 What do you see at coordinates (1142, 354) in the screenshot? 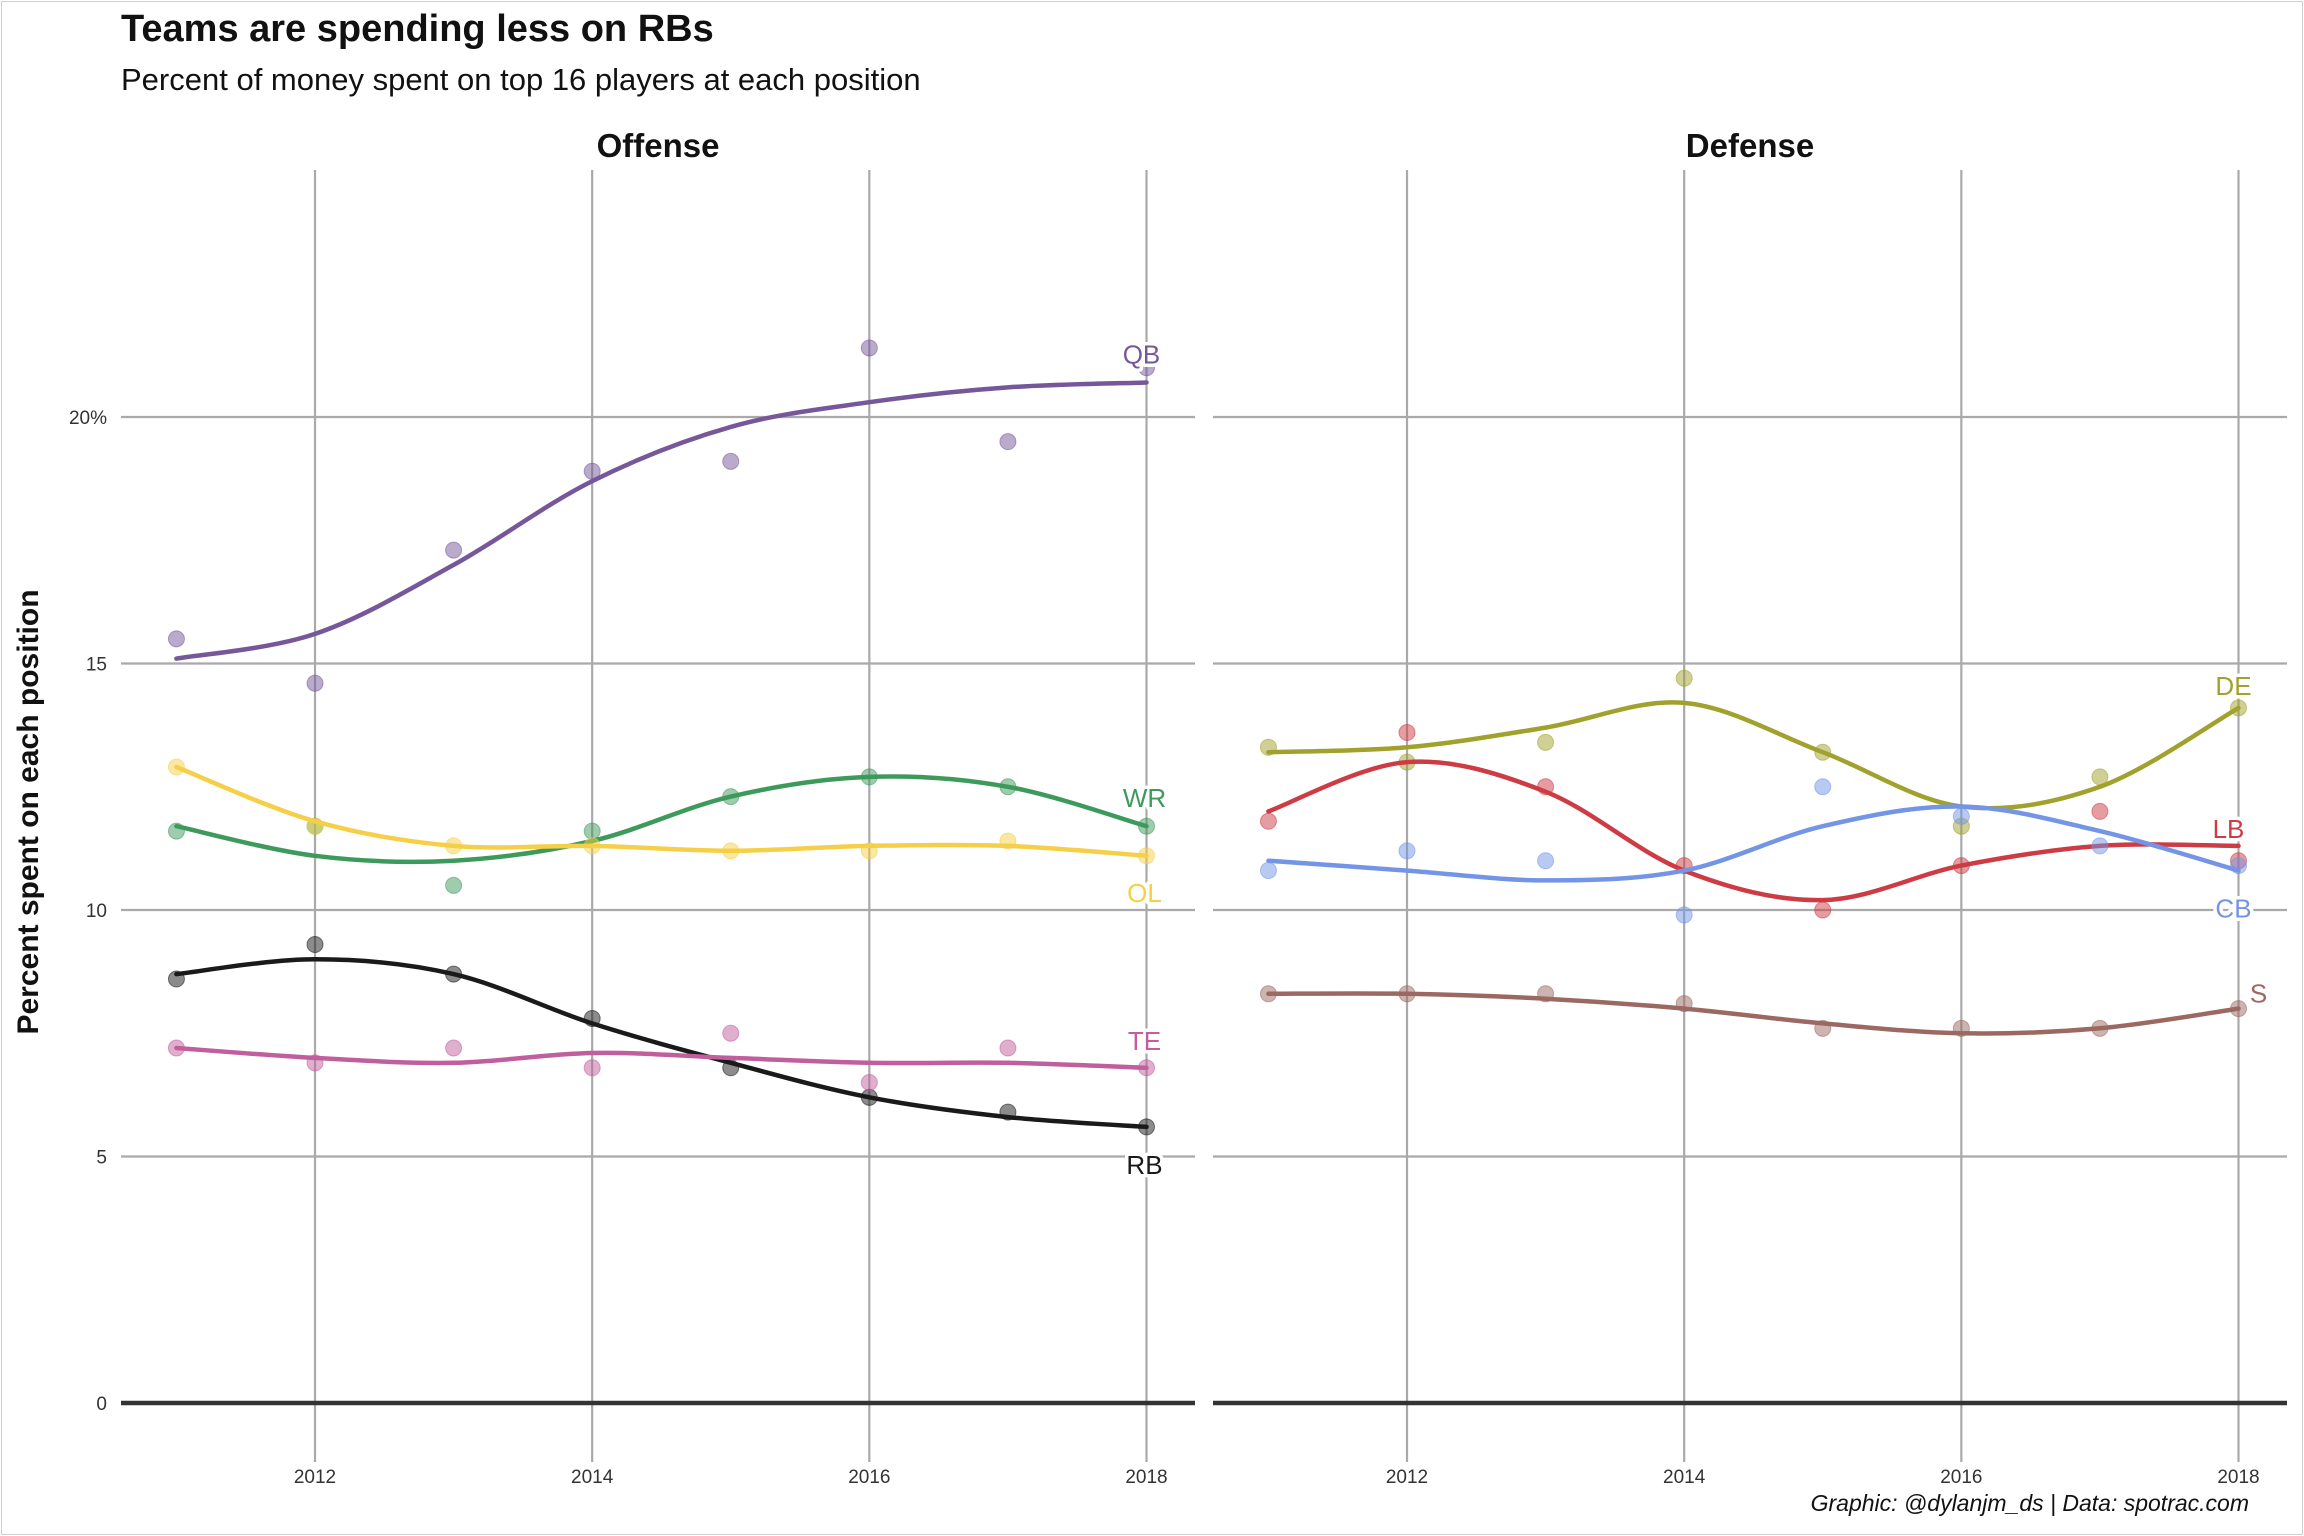
I see `series-label-qb: QB` at bounding box center [1142, 354].